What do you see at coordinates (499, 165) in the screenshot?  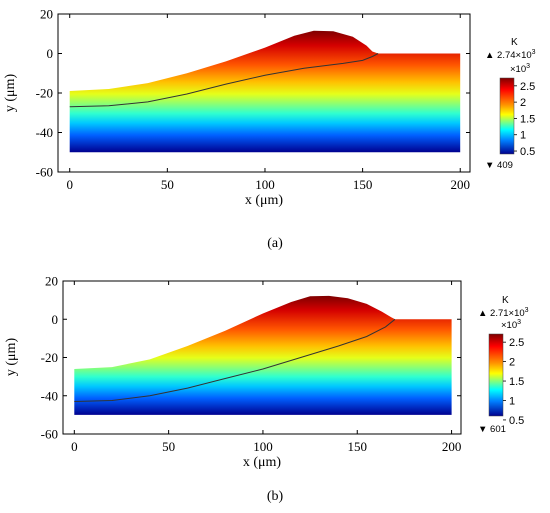 I see `colorbar-min: ▼ 409` at bounding box center [499, 165].